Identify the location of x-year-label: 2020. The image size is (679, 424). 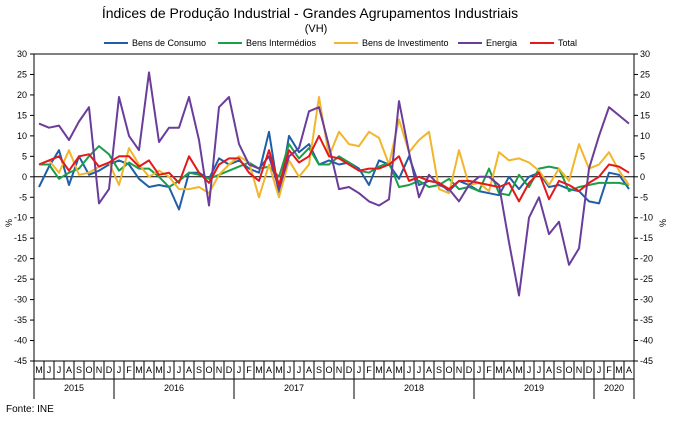
(614, 388).